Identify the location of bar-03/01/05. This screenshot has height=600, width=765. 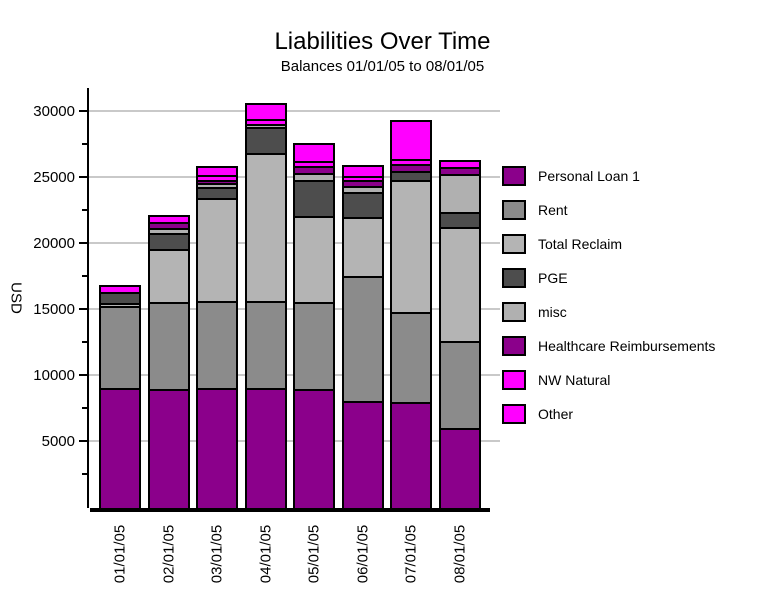
(217, 338).